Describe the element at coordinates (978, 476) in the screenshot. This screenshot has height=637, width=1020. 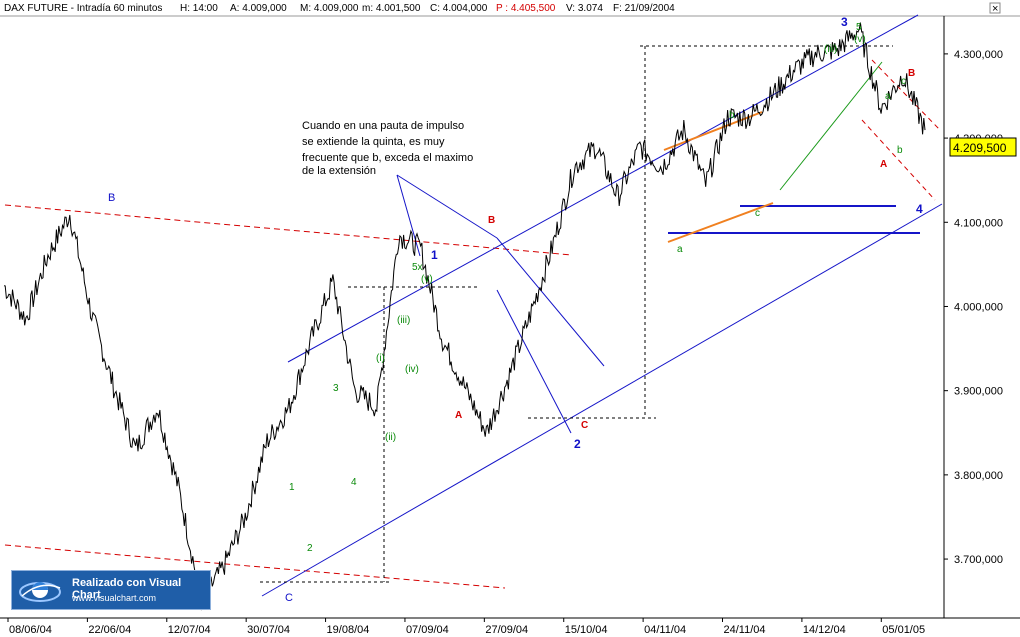
I see `price-tick-label: 3.800,000` at that location.